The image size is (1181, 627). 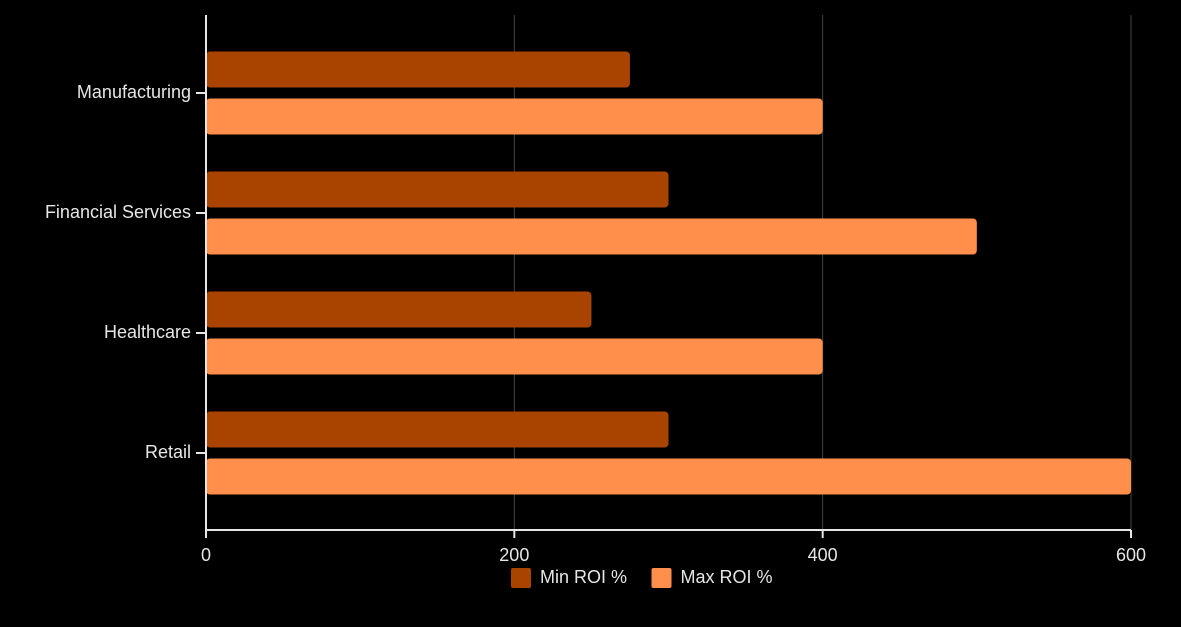 I want to click on x-tick-label: 200, so click(x=514, y=555).